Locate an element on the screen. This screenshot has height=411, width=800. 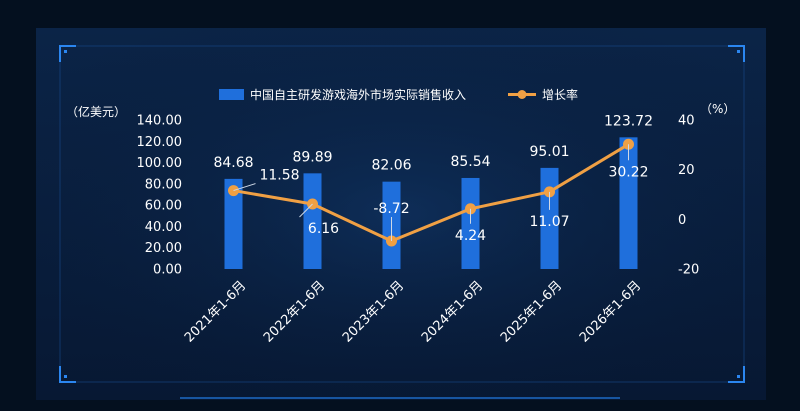
y-right-tick-label: 20 is located at coordinates (686, 170).